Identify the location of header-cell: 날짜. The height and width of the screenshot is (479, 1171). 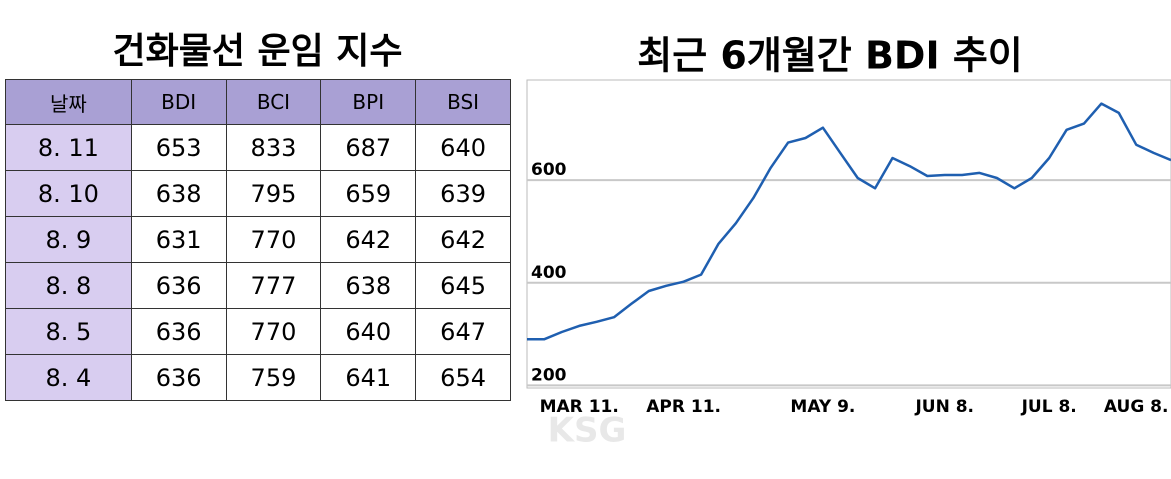
(68, 102).